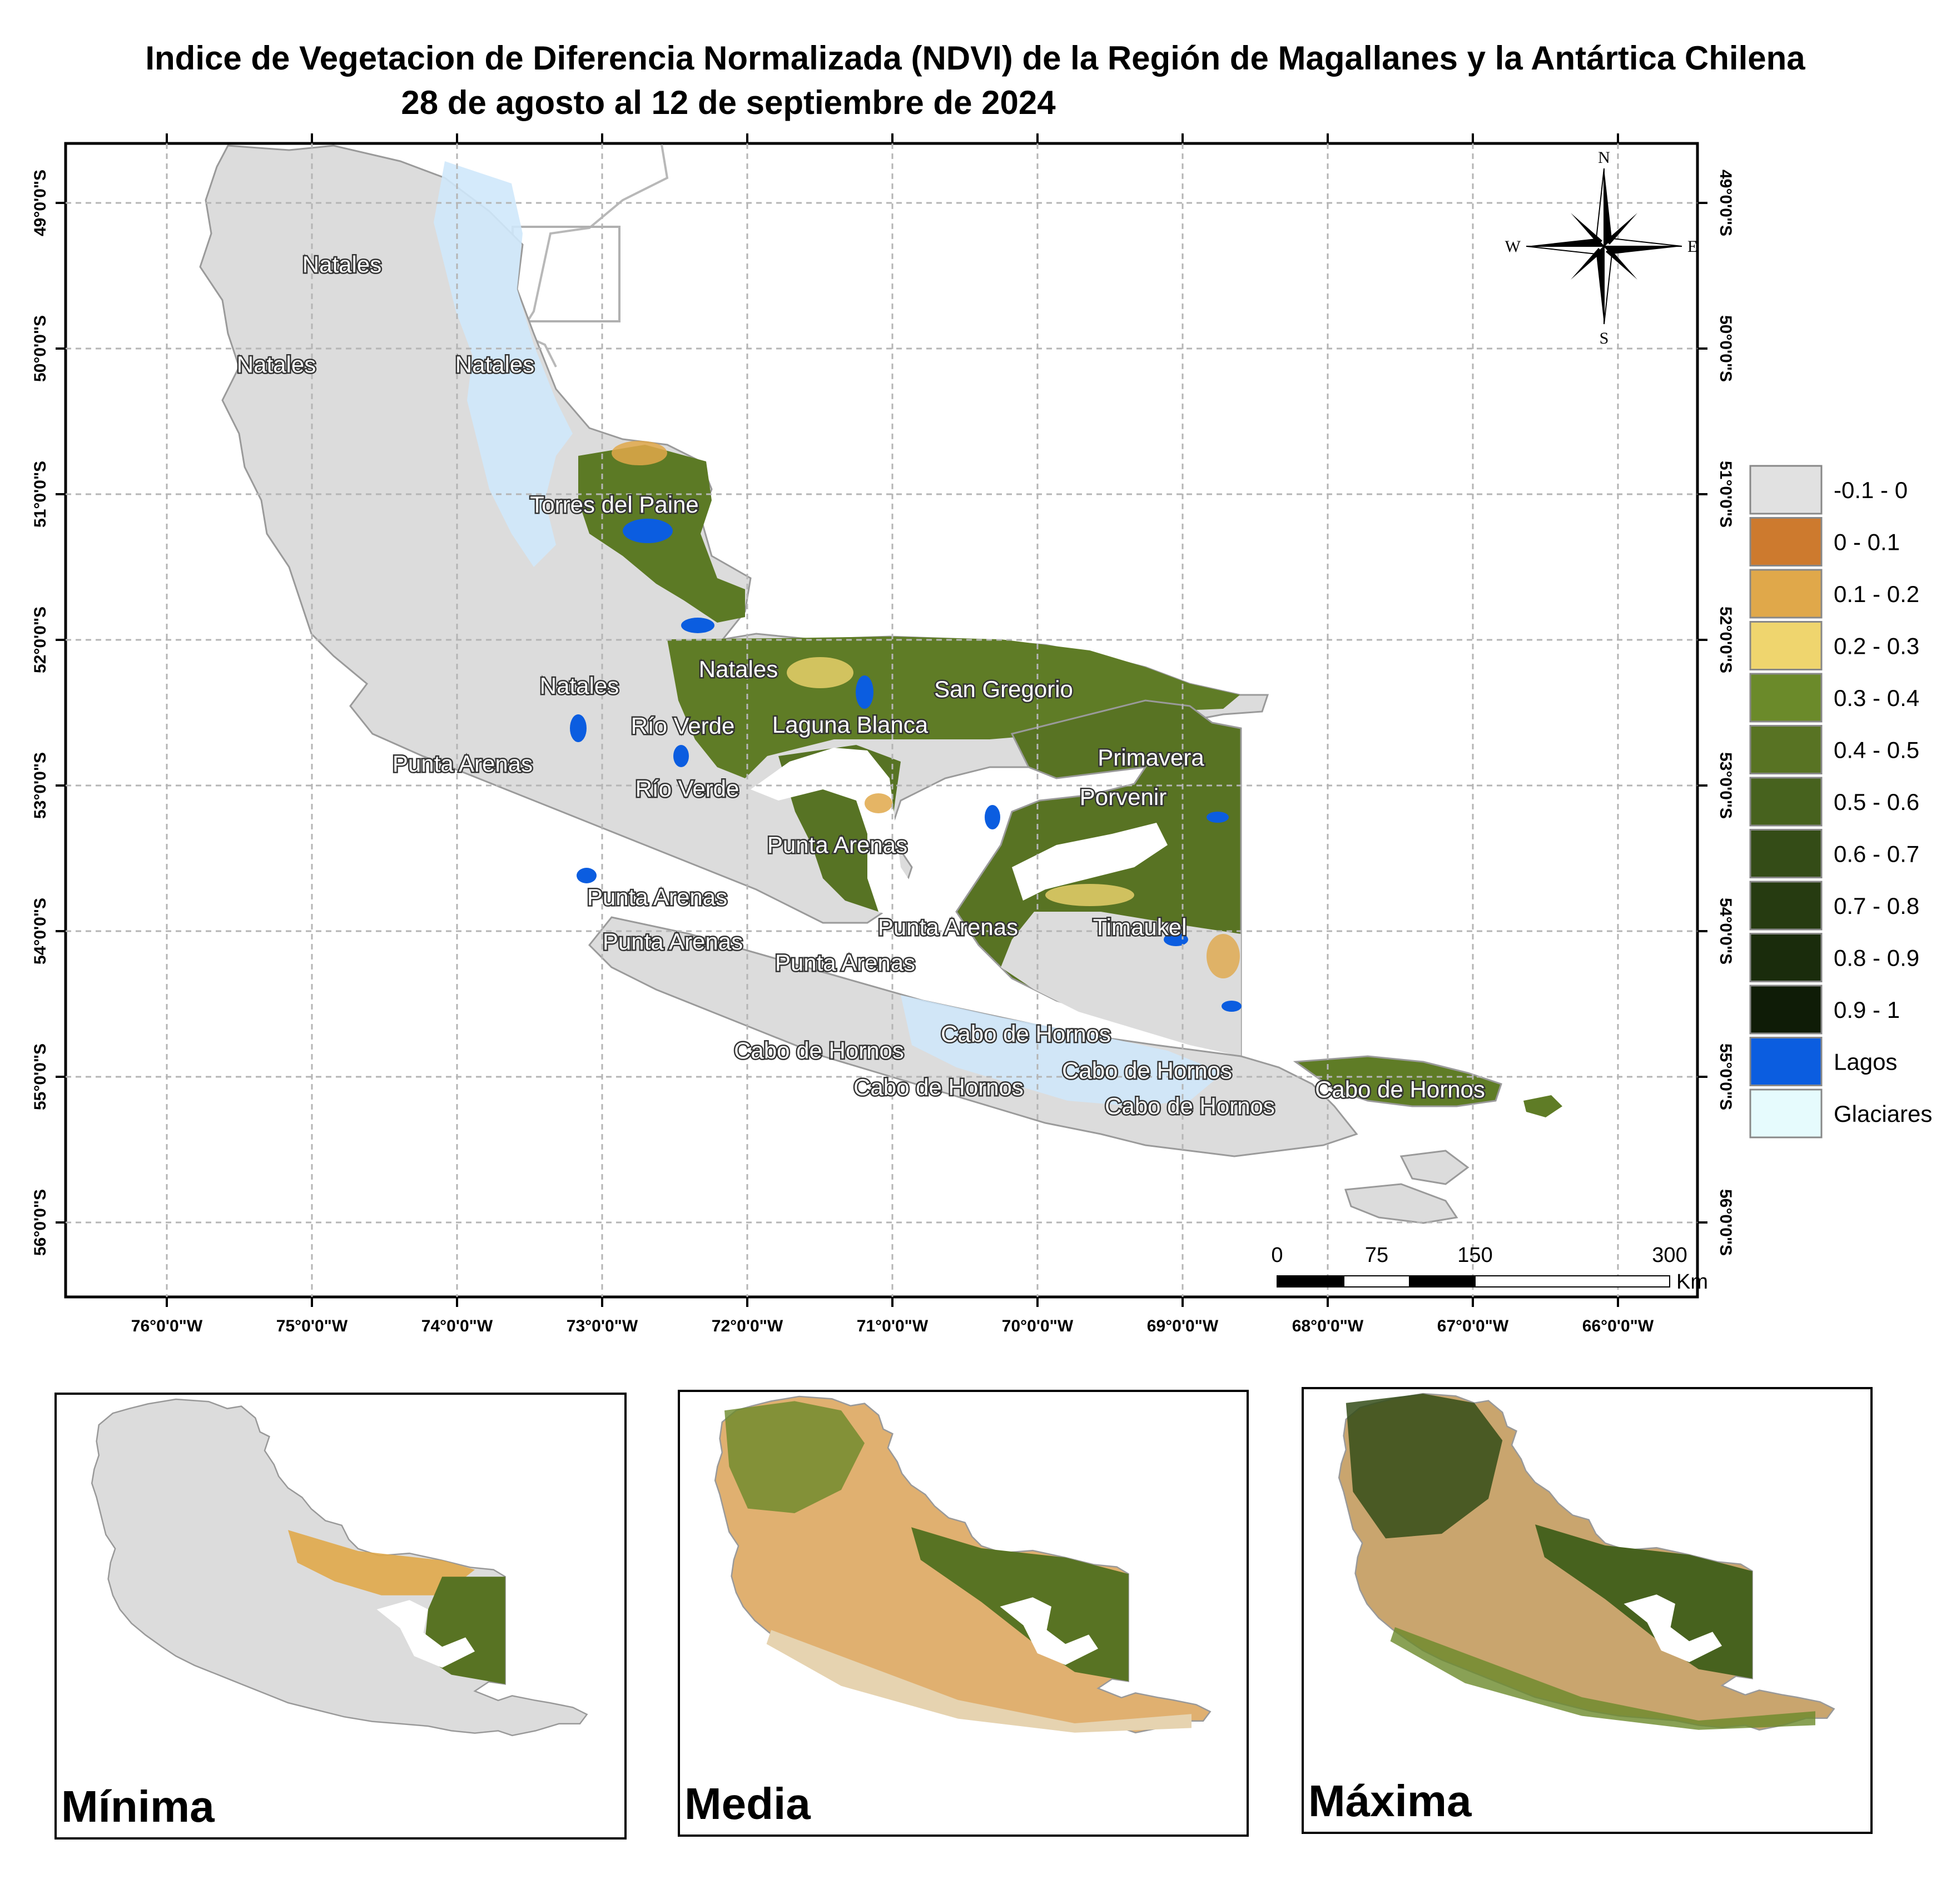 The image size is (1951, 1904). I want to click on latitude-label: 52°0'0"S, so click(1725, 640).